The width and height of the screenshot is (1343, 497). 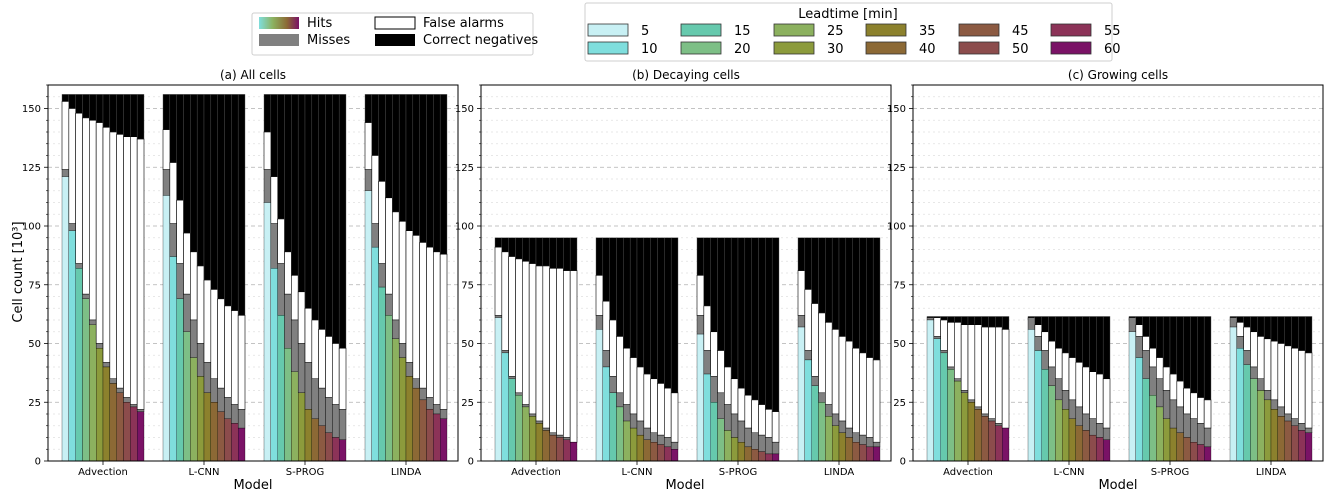 What do you see at coordinates (18, 271) in the screenshot?
I see `y-axis-label: Cell count [10³]` at bounding box center [18, 271].